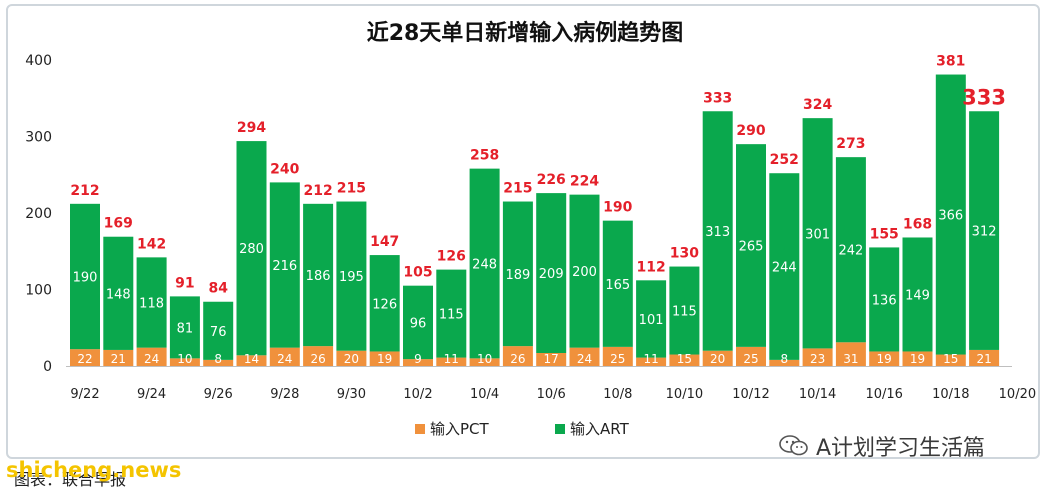  What do you see at coordinates (650, 267) in the screenshot?
I see `data-label-total: 112` at bounding box center [650, 267].